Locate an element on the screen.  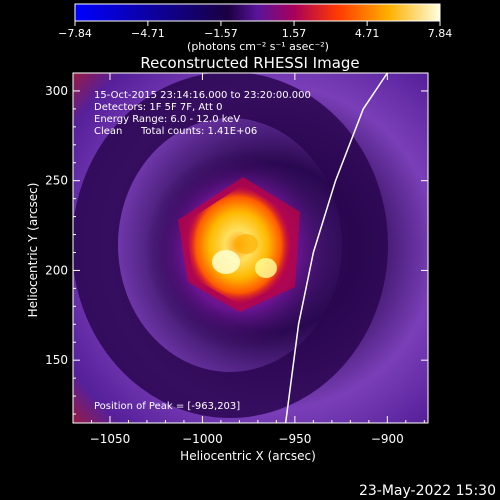
colorbar-tick-label: 4.71 is located at coordinates (367, 33).